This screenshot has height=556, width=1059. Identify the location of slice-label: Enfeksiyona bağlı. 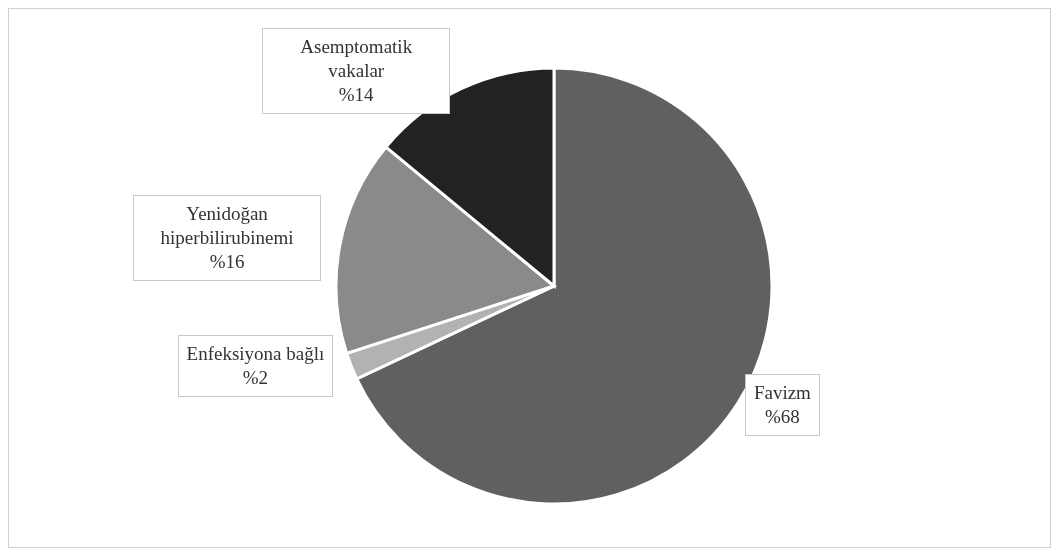
(255, 354).